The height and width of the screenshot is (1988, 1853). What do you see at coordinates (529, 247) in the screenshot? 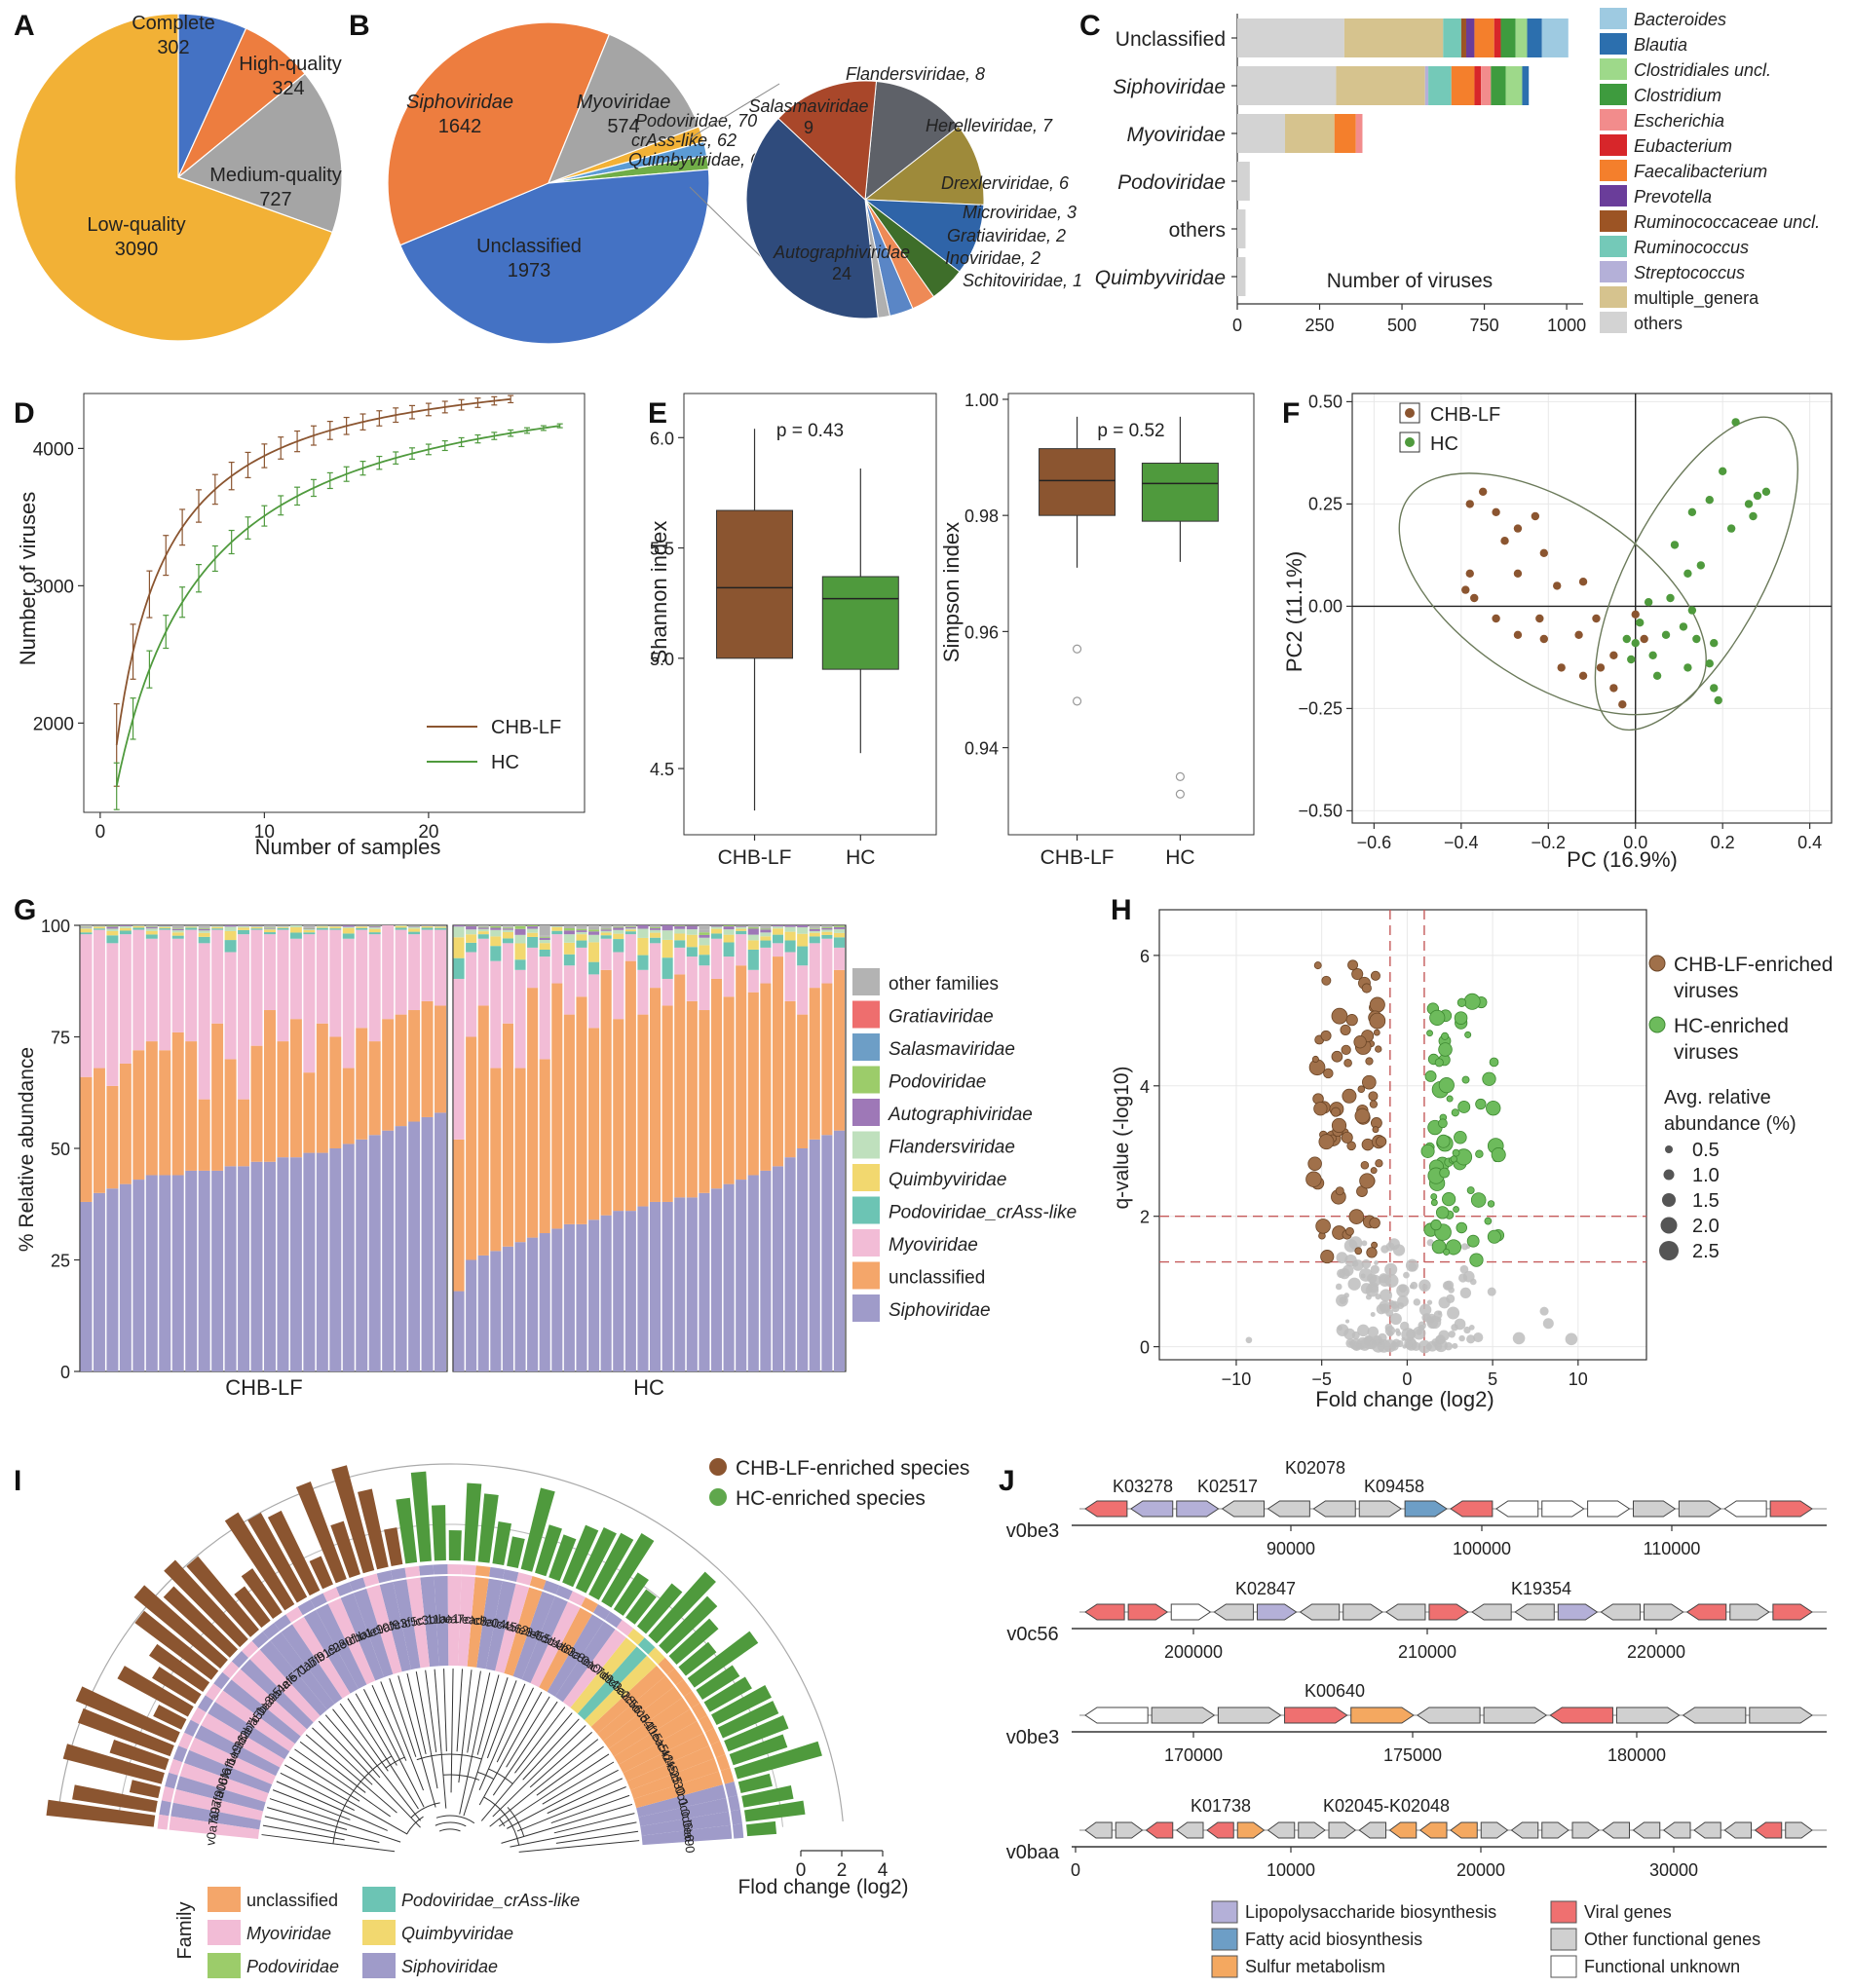
I see `pie-label-unclassified: Unclassified` at bounding box center [529, 247].